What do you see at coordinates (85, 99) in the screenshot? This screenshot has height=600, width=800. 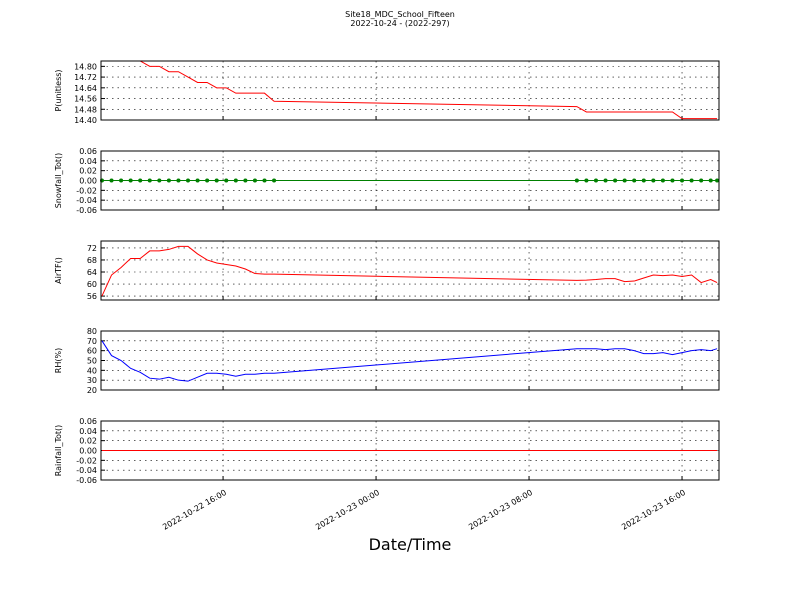 I see `y-tick-label: 14.56` at bounding box center [85, 99].